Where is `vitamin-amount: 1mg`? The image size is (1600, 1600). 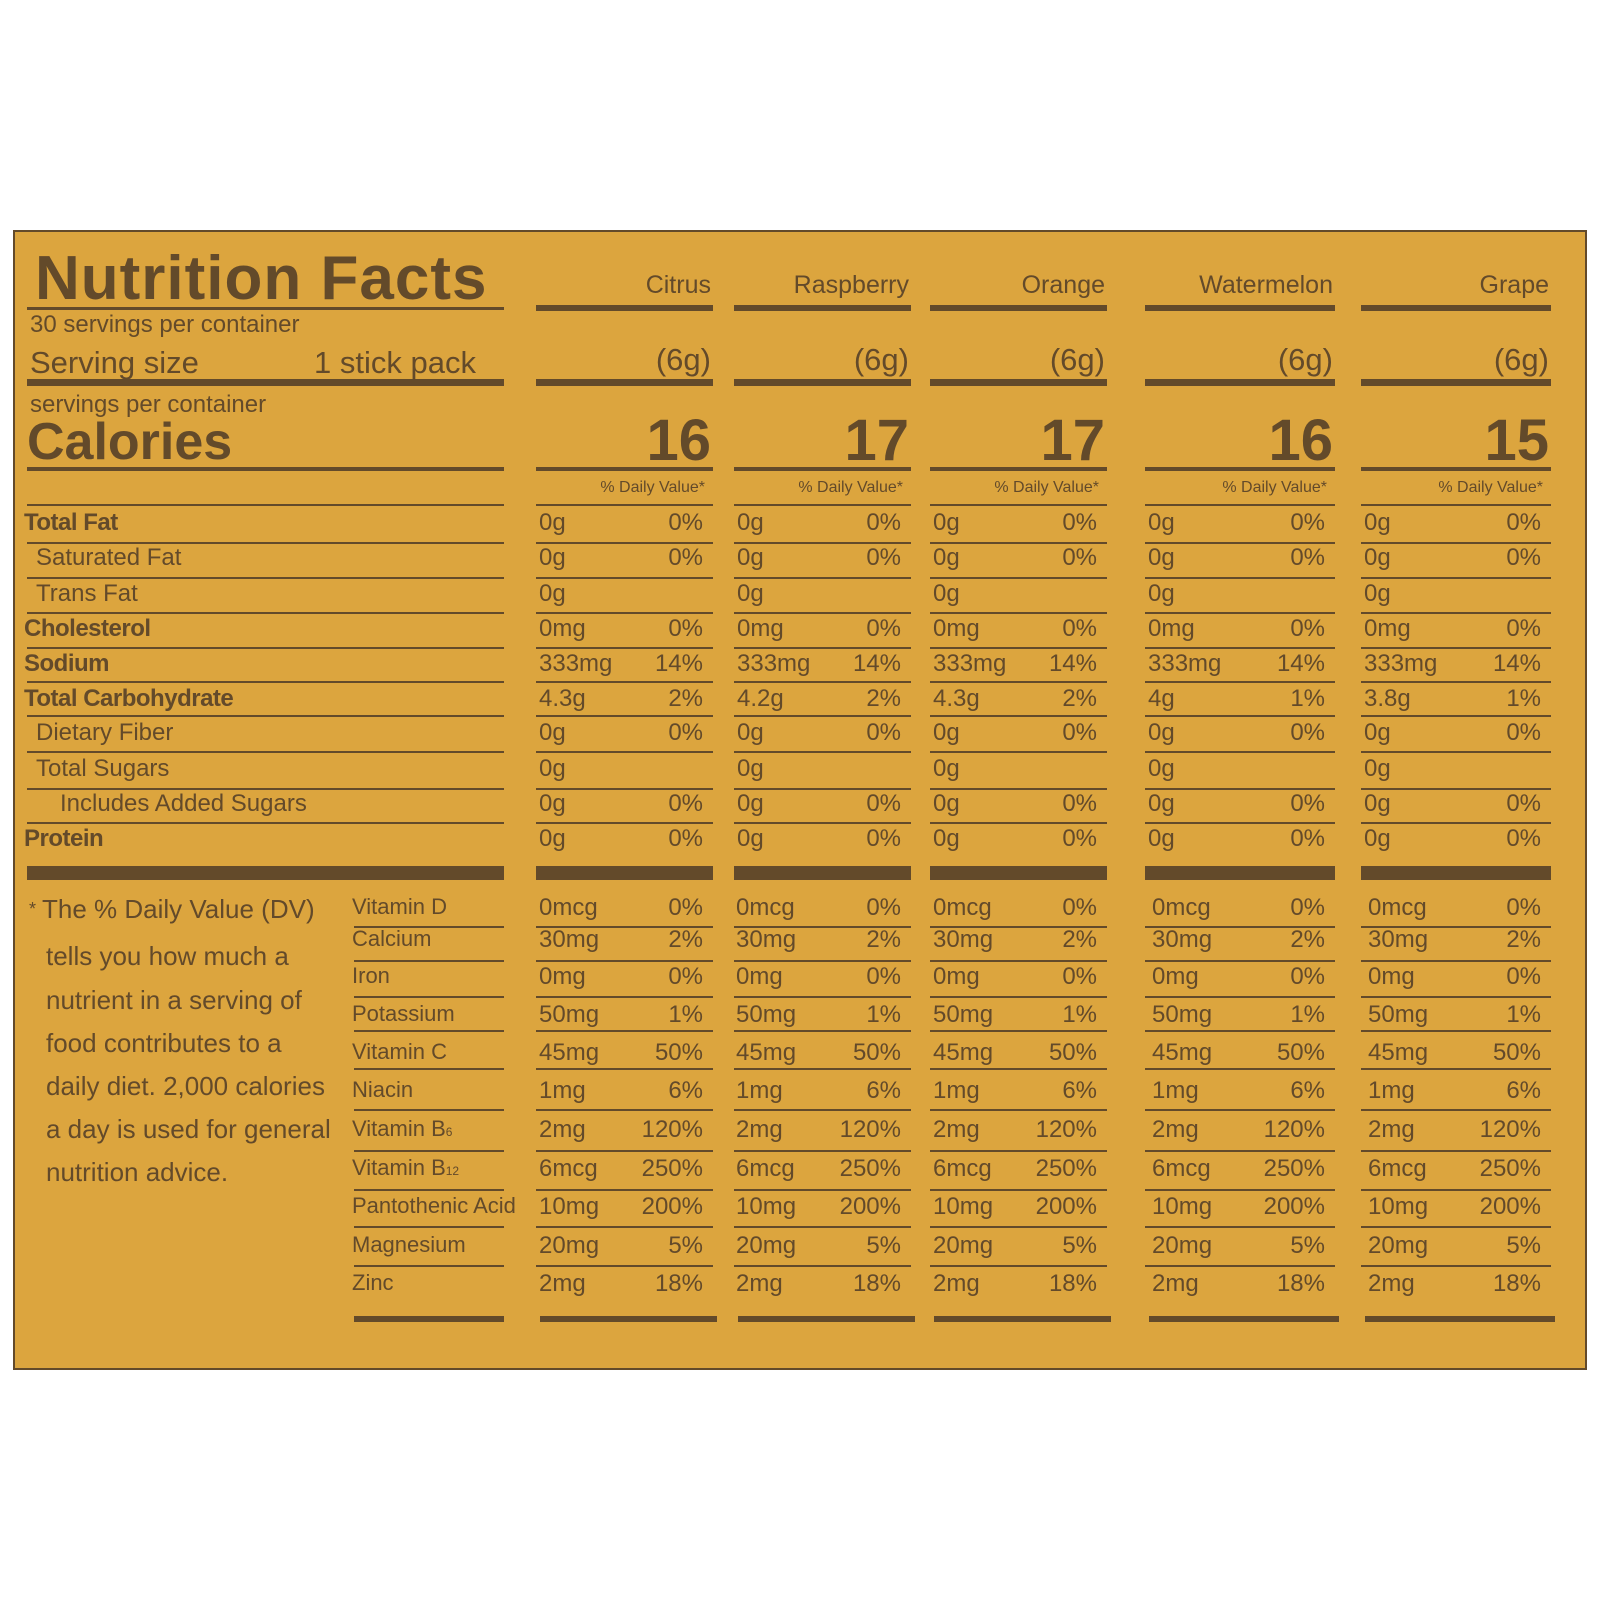
vitamin-amount: 1mg is located at coordinates (956, 1090).